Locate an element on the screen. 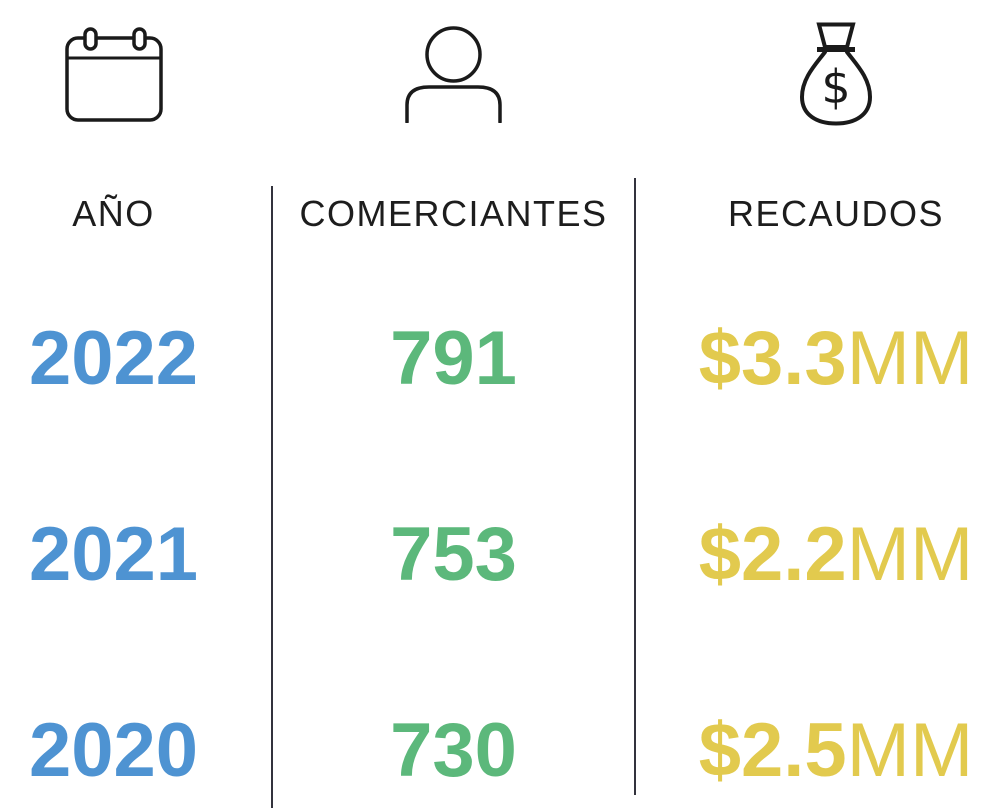 The image size is (1002, 808). year-value: 2022 is located at coordinates (113, 358).